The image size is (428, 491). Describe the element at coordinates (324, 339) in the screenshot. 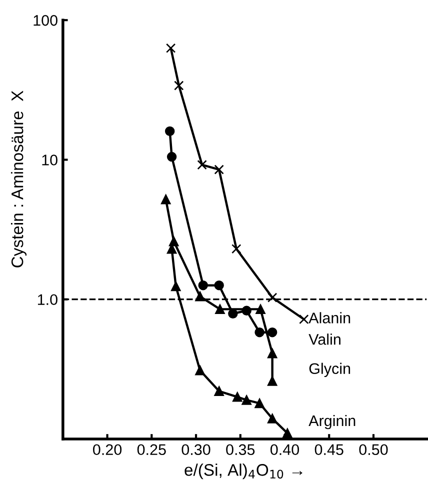

I see `text: Valin` at that location.